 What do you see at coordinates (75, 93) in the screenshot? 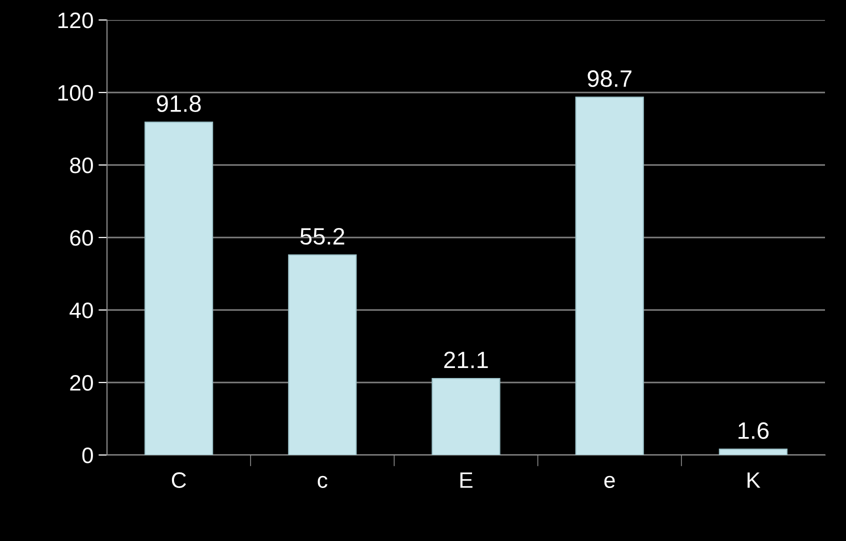
I see `y-tick-label: 100` at bounding box center [75, 93].